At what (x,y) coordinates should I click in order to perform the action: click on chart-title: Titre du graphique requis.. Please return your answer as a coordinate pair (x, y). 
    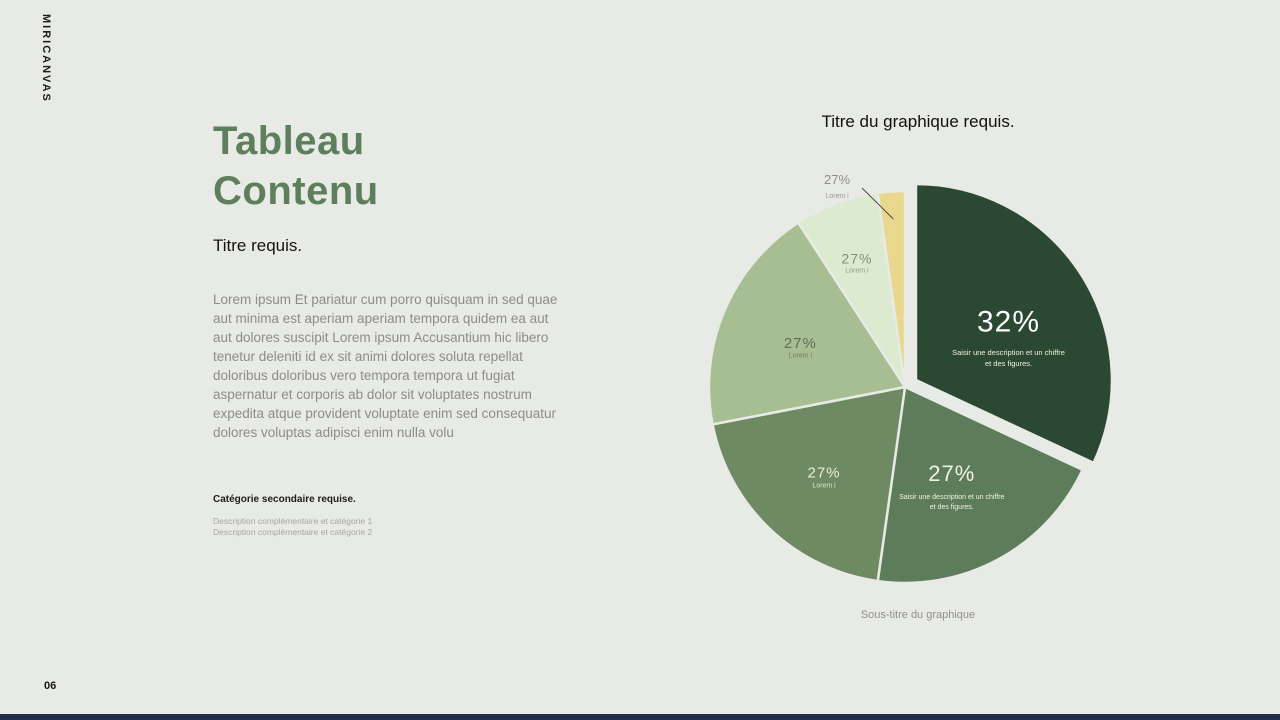
    Looking at the image, I should click on (918, 121).